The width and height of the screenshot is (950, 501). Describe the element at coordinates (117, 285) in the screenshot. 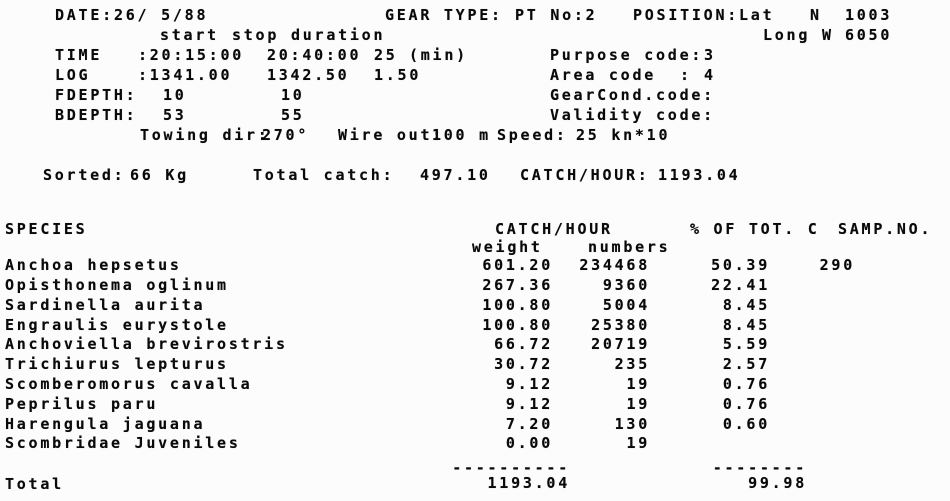

I see `species-name: Opisthonema oglinum` at that location.